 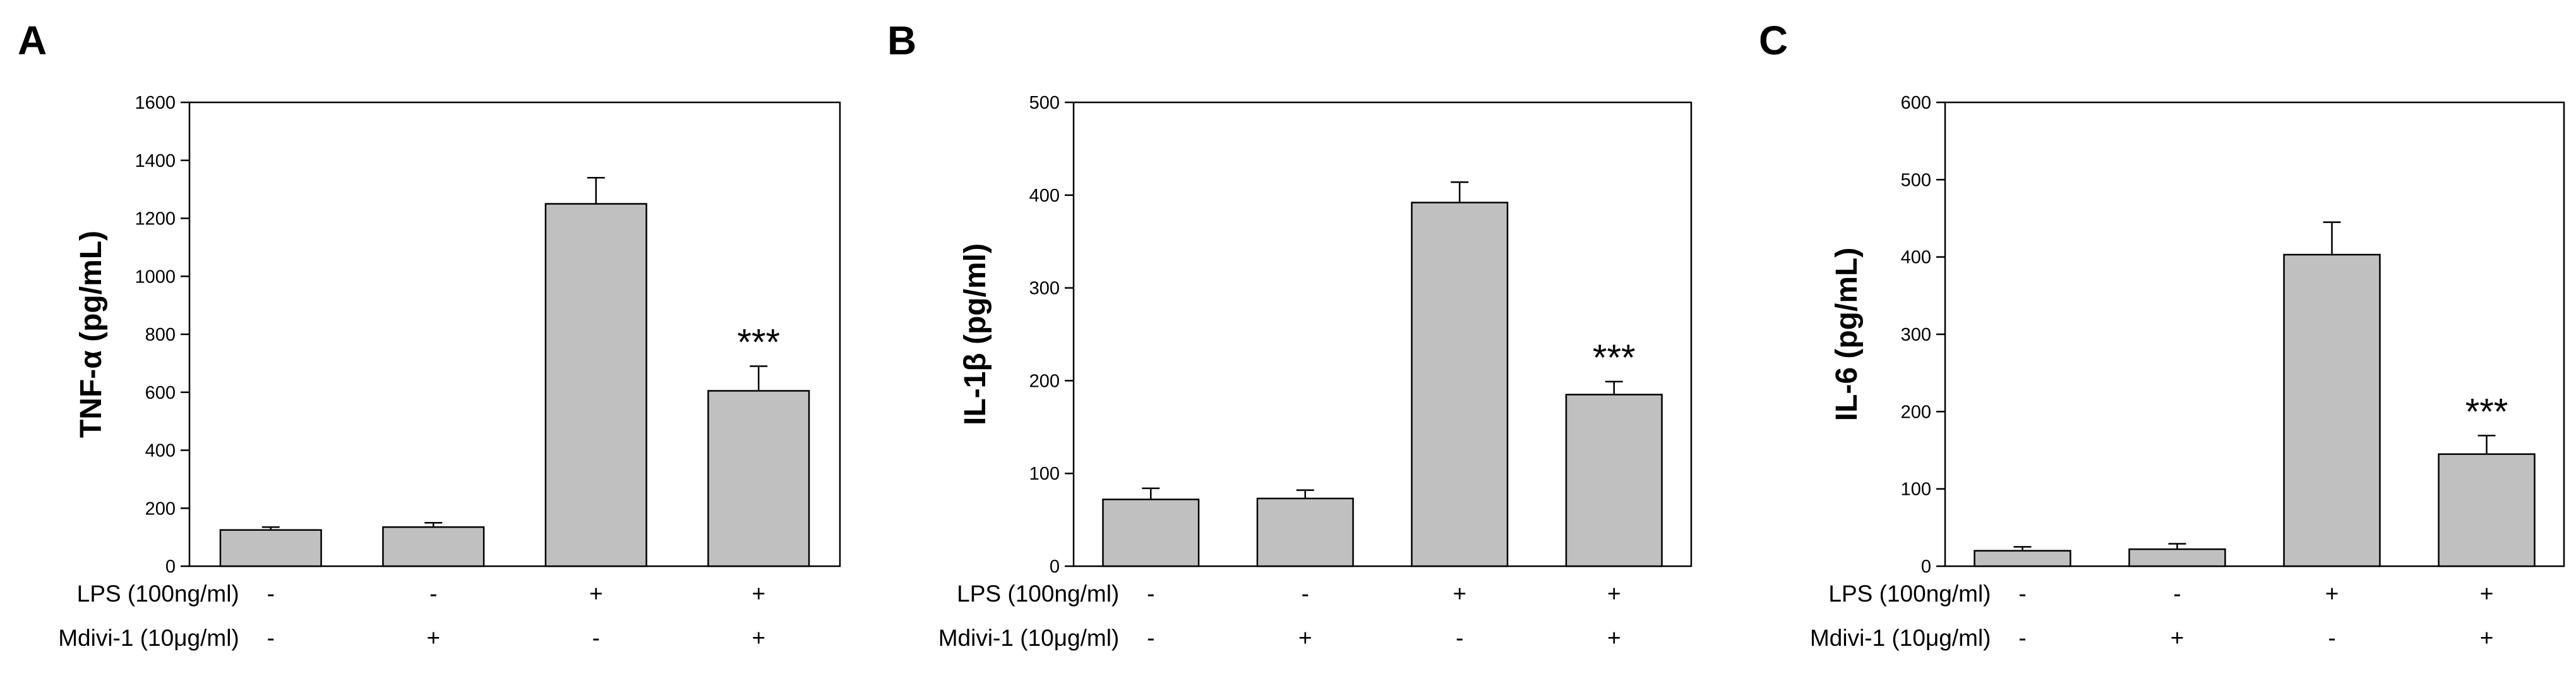 What do you see at coordinates (91, 334) in the screenshot?
I see `y-axis-label: TNF-α (pg/mL)` at bounding box center [91, 334].